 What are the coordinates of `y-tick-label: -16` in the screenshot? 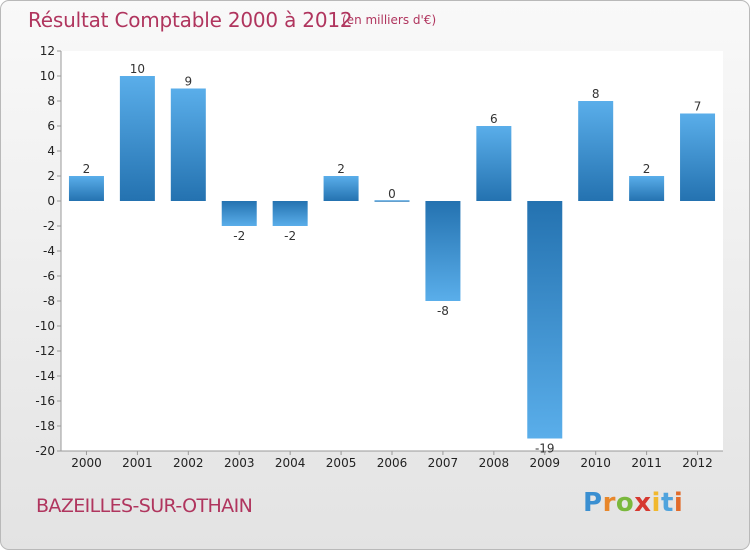 It's located at (45, 401).